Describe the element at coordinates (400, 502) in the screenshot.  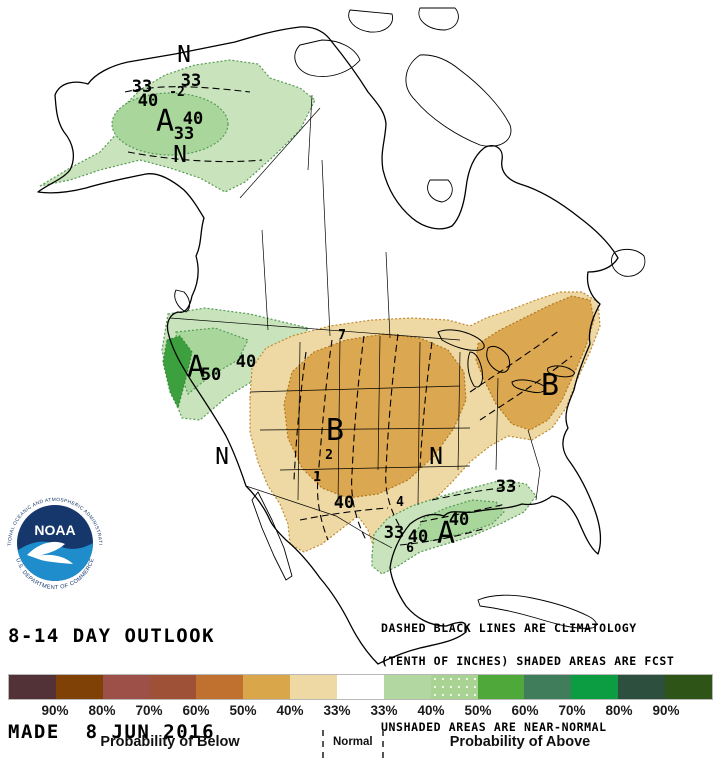
I see `map-label-climo: 4` at that location.